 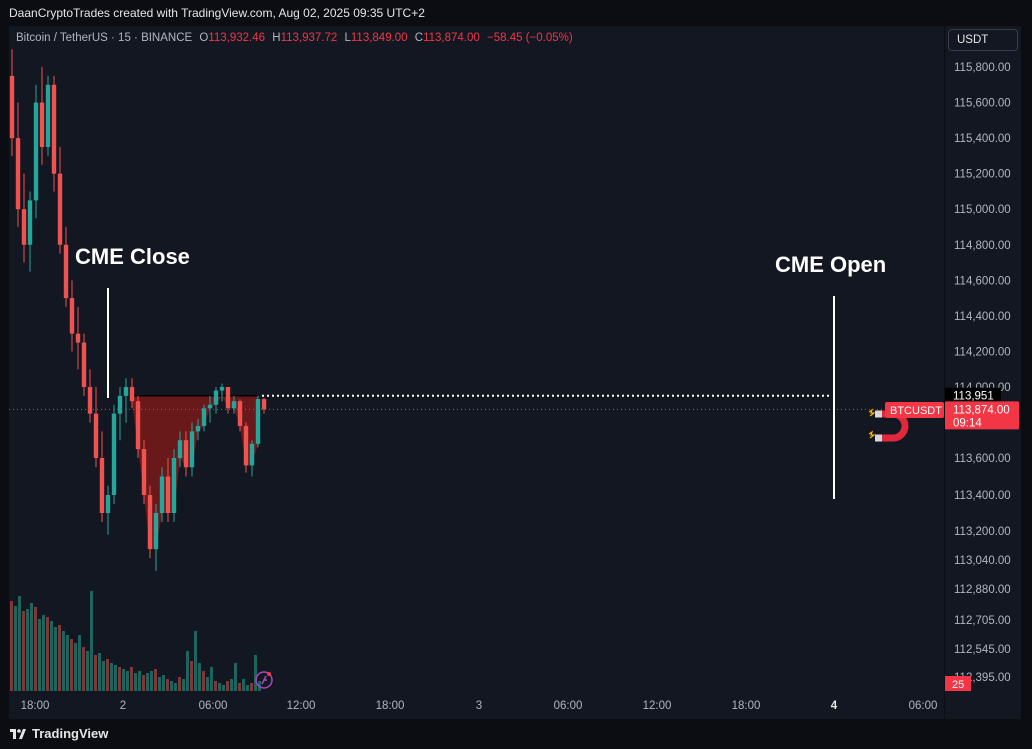 What do you see at coordinates (530, 38) in the screenshot?
I see `legend-change: −58.45 (−0.05%)` at bounding box center [530, 38].